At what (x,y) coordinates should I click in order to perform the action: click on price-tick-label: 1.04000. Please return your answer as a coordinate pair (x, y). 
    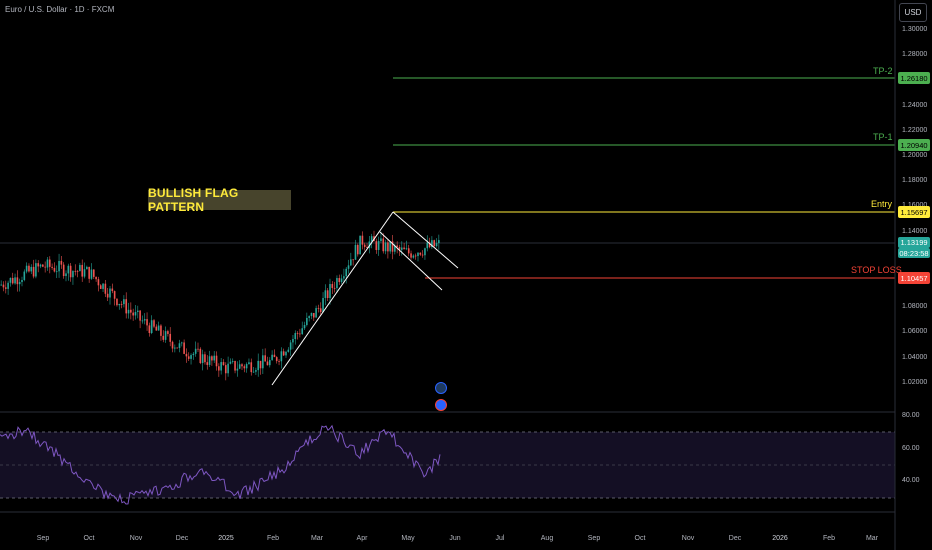
    Looking at the image, I should click on (915, 357).